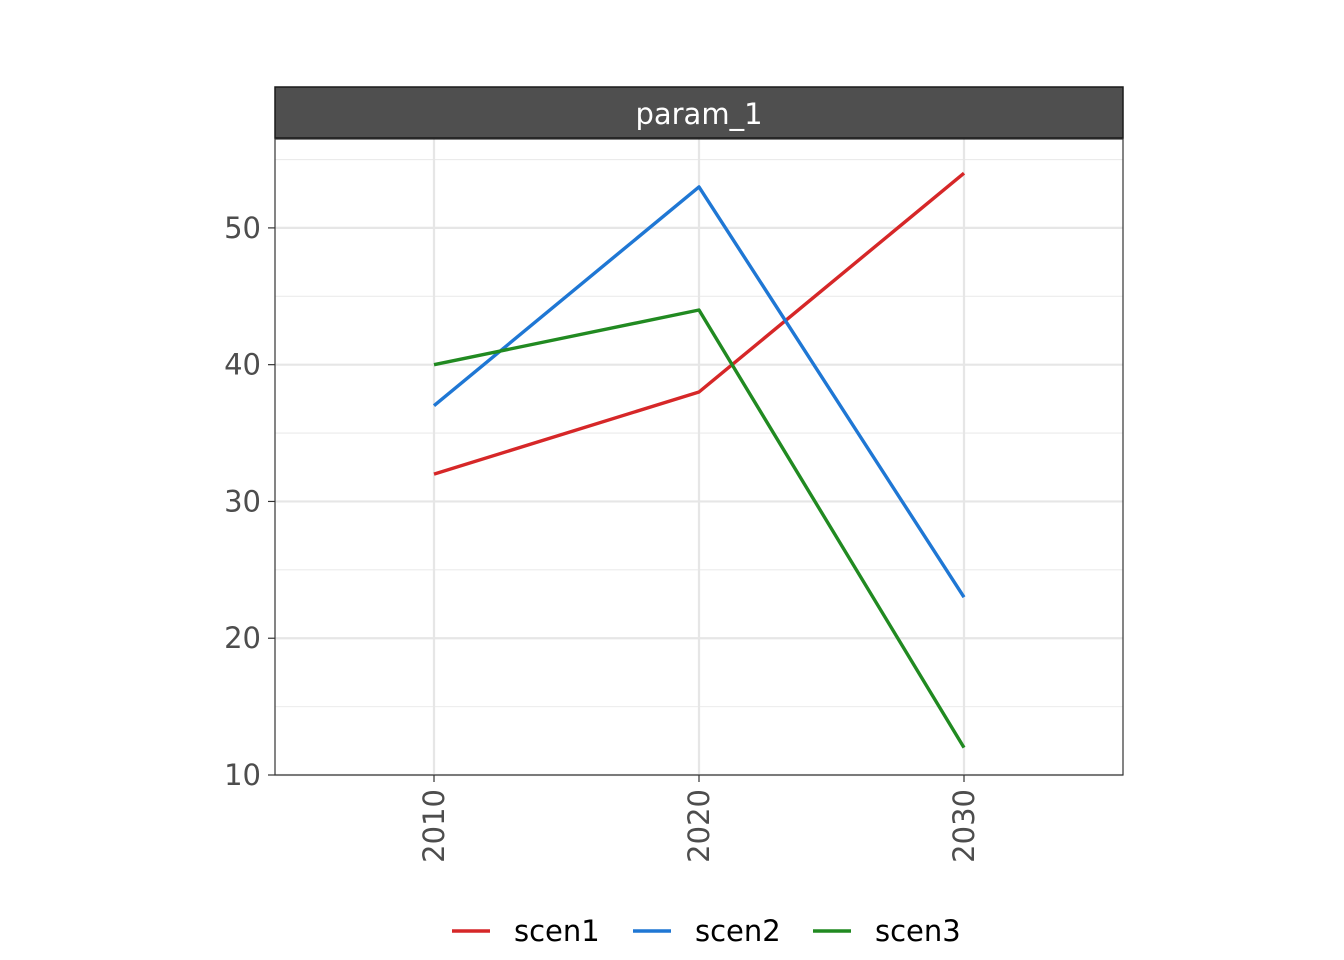  What do you see at coordinates (242, 501) in the screenshot?
I see `y-tick-label: 30` at bounding box center [242, 501].